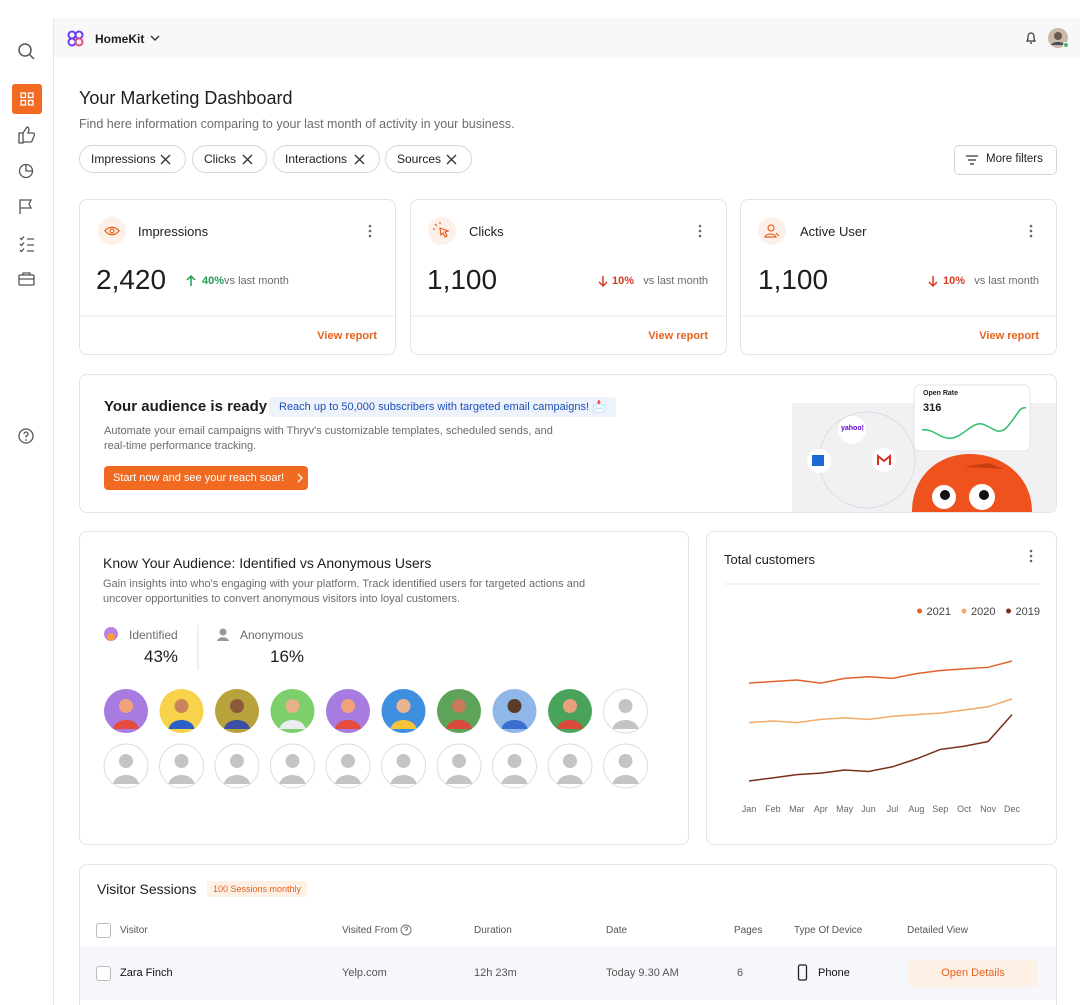 This screenshot has width=1080, height=1005. I want to click on chart-title: Total customers, so click(770, 559).